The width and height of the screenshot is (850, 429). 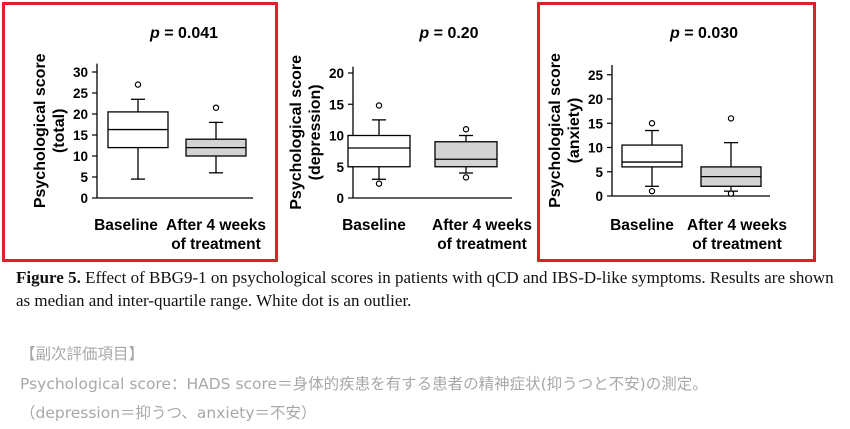 I want to click on figure-label: Figure 5., so click(x=48, y=277).